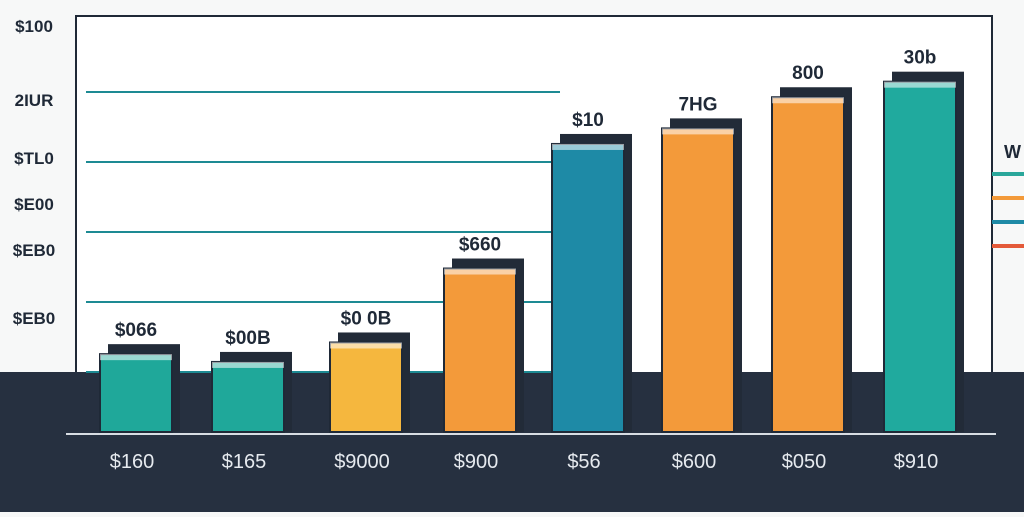 This screenshot has width=1024, height=517. I want to click on data-label: $00B, so click(247, 338).